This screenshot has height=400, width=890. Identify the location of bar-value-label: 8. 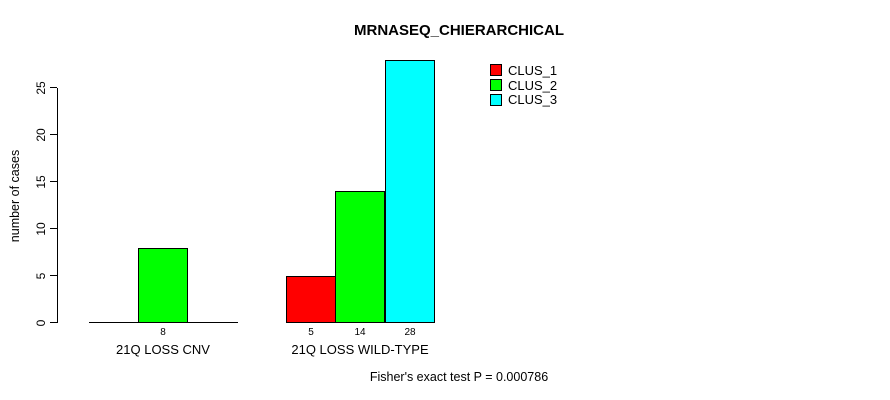
(163, 332).